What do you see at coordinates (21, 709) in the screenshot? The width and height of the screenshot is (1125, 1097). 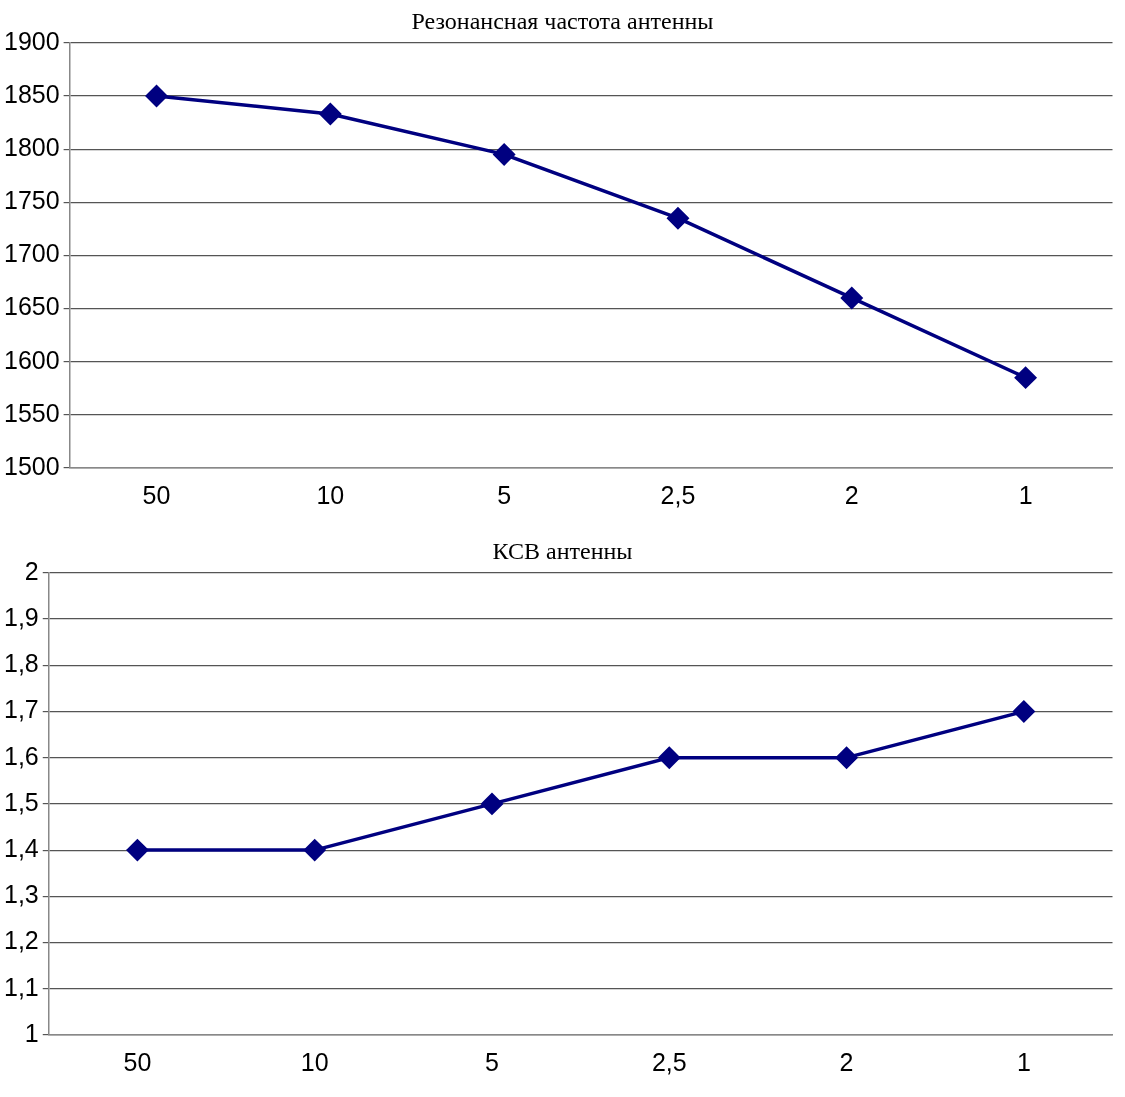 I see `y-tick-label: 1,7` at bounding box center [21, 709].